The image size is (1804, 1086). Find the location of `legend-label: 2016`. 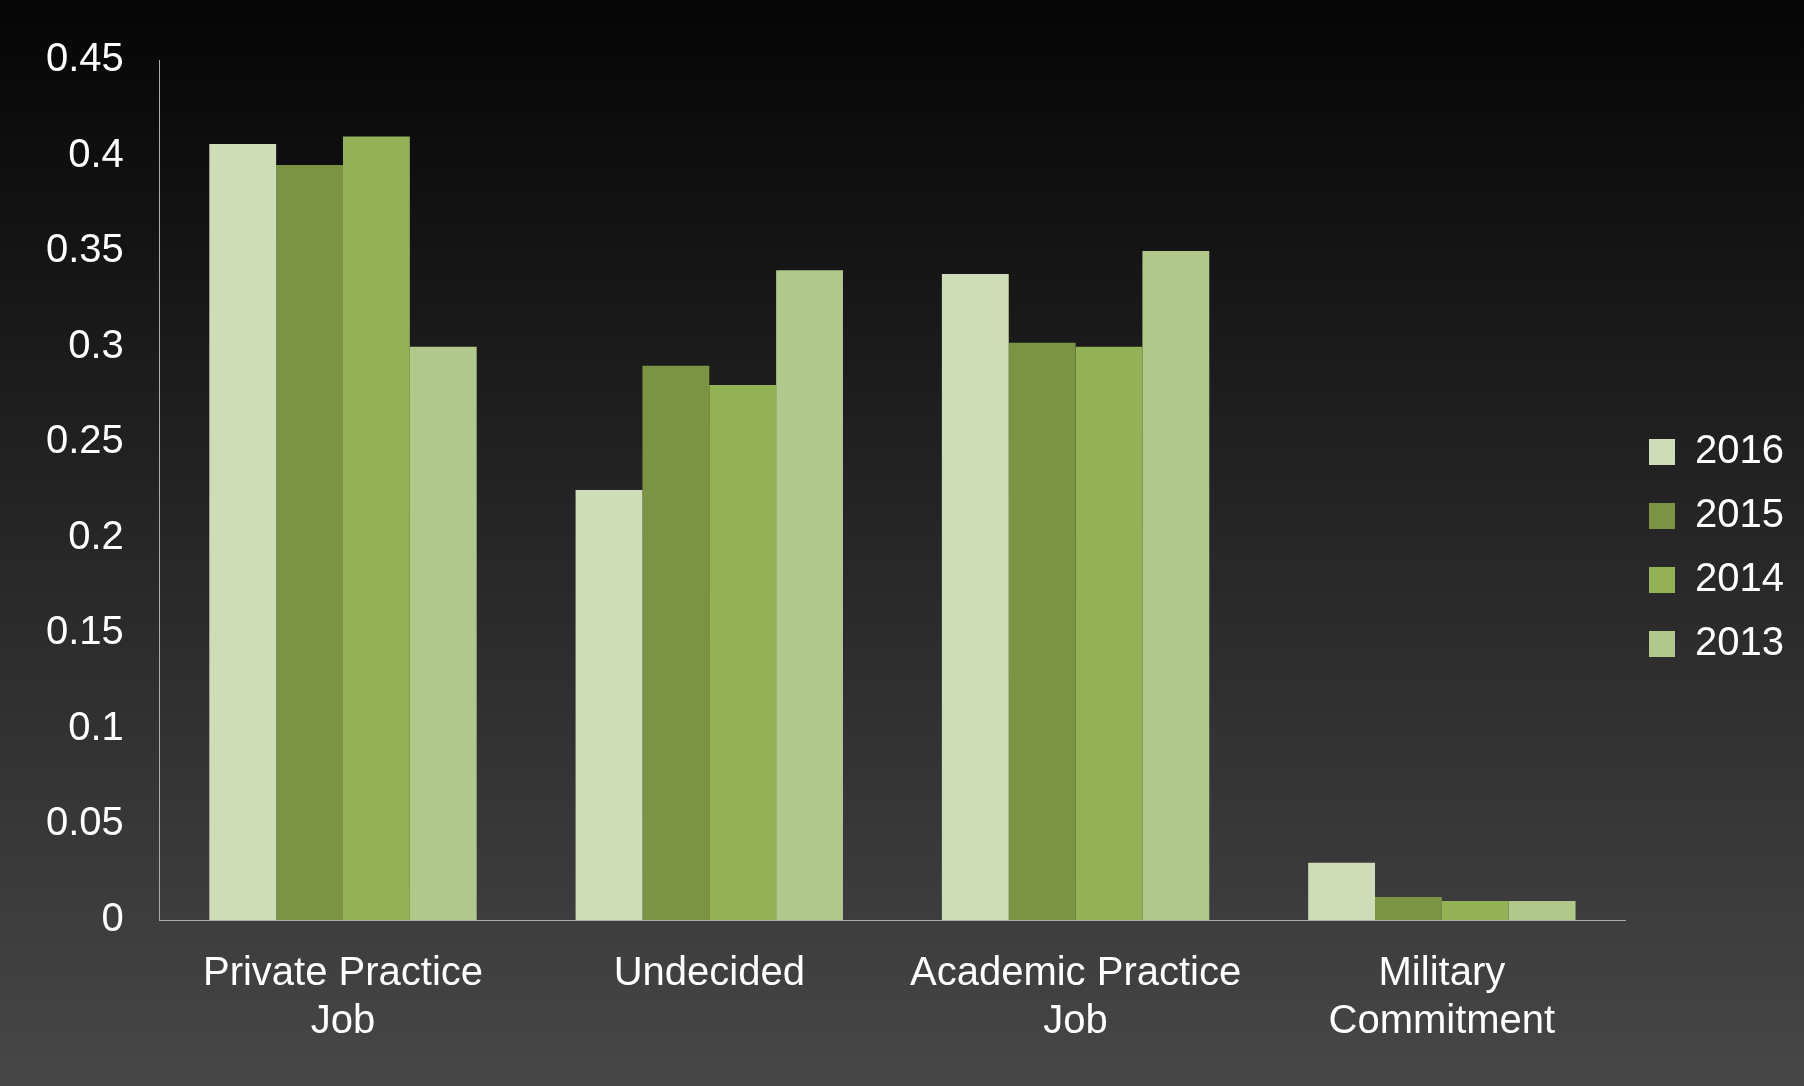

legend-label: 2016 is located at coordinates (1739, 449).